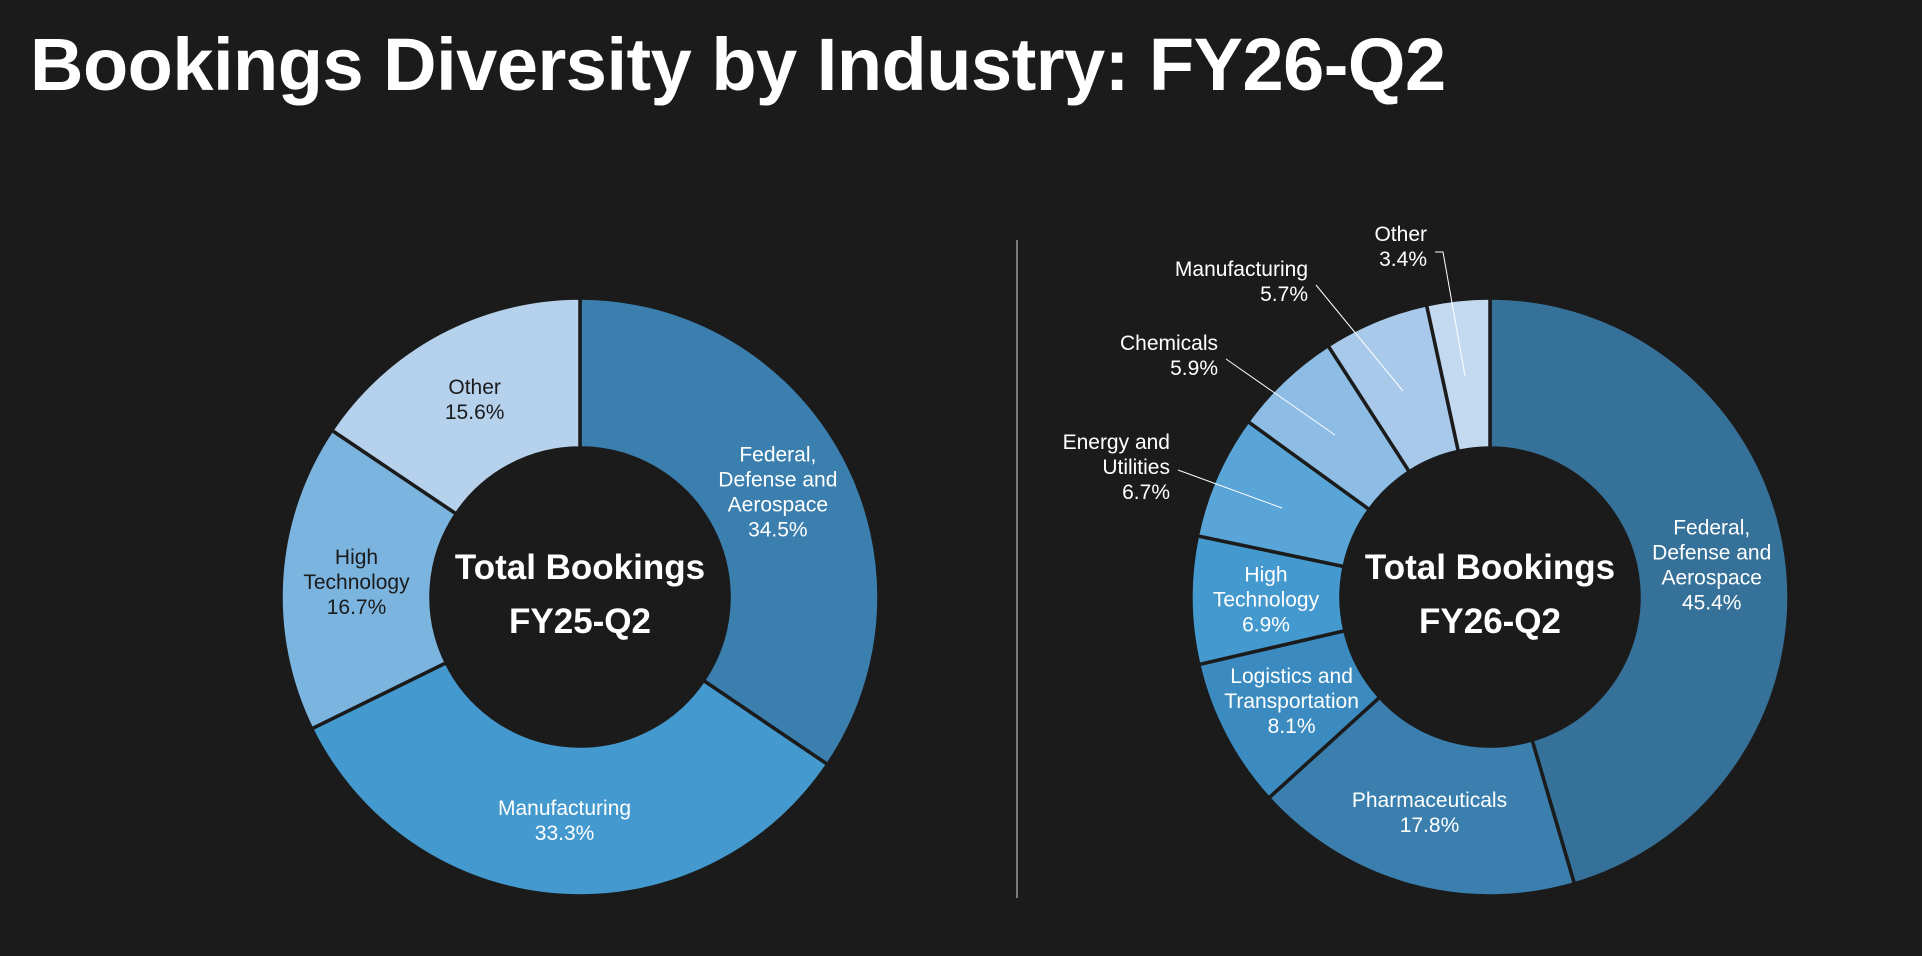 The image size is (1922, 956). What do you see at coordinates (475, 412) in the screenshot?
I see `label-other-line: 15.6%` at bounding box center [475, 412].